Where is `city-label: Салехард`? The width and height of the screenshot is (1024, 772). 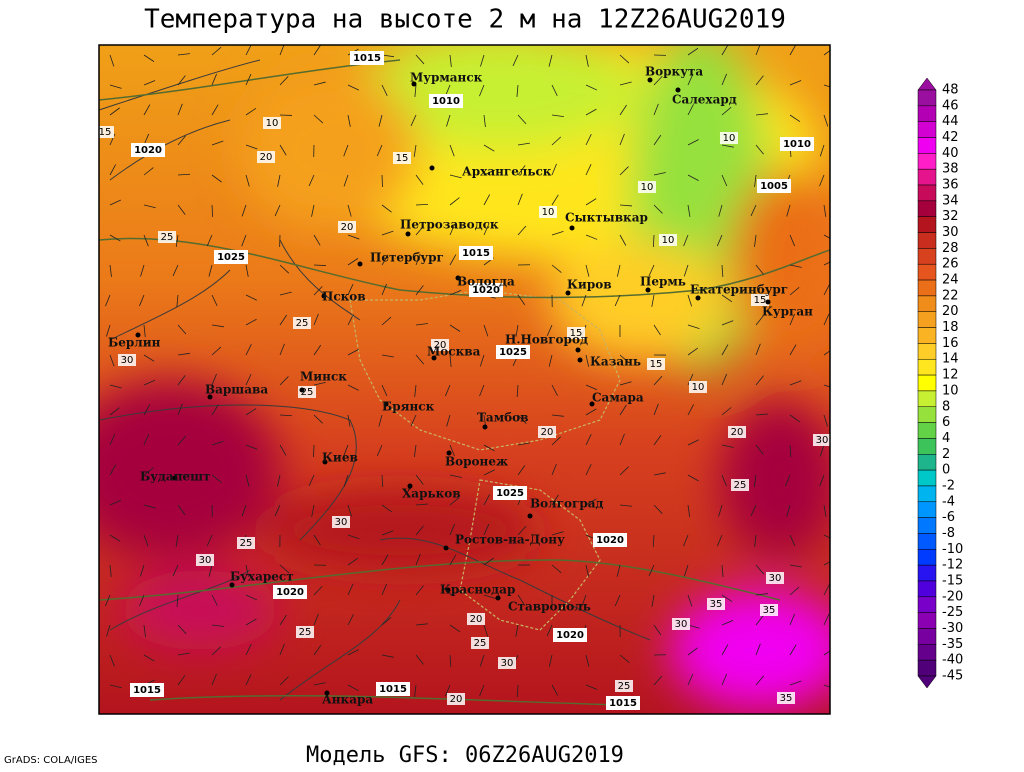
city-label: Салехард is located at coordinates (704, 100).